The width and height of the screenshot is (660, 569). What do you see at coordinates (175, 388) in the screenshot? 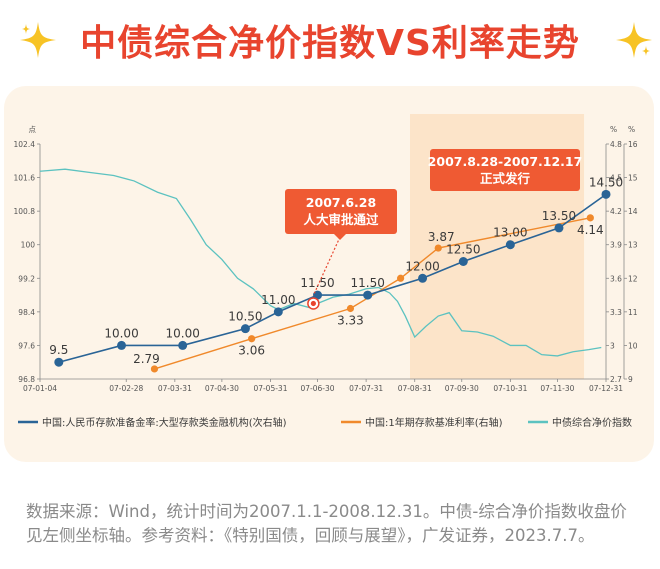
I see `x-tick-label: 07-03-31` at bounding box center [175, 388].